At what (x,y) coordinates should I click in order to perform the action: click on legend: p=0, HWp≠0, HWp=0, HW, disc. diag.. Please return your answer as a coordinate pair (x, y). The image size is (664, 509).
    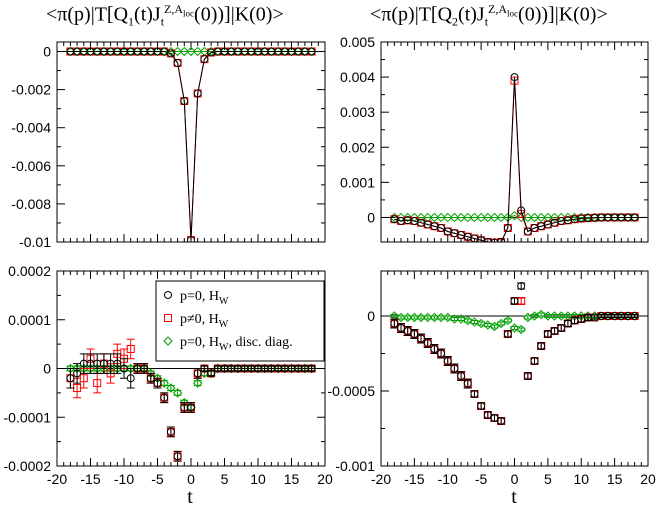
    Looking at the image, I should click on (240, 321).